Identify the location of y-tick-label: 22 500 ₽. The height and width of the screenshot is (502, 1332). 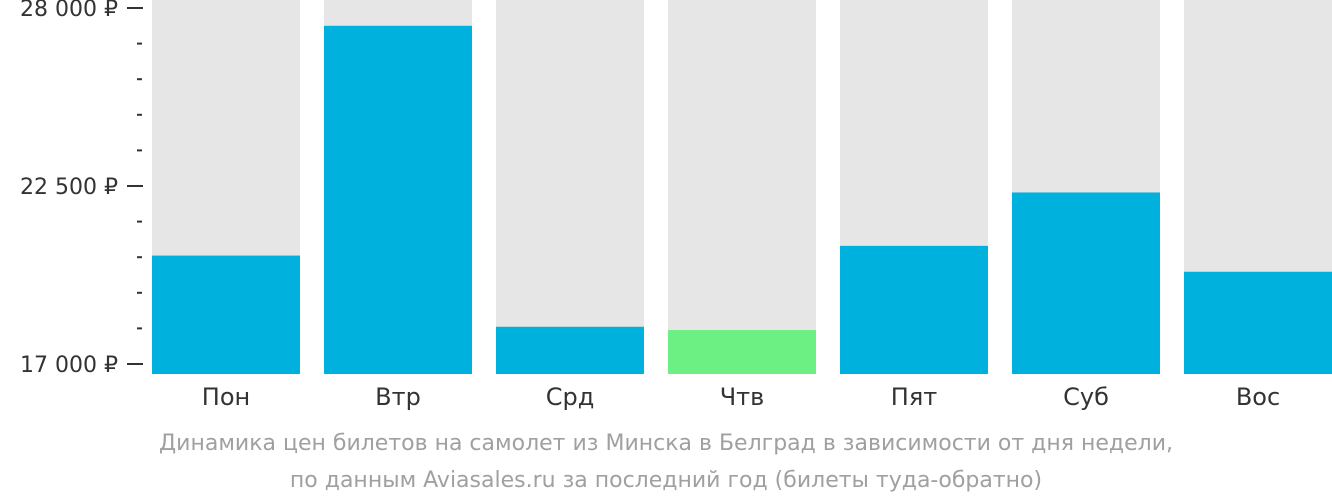
(69, 187).